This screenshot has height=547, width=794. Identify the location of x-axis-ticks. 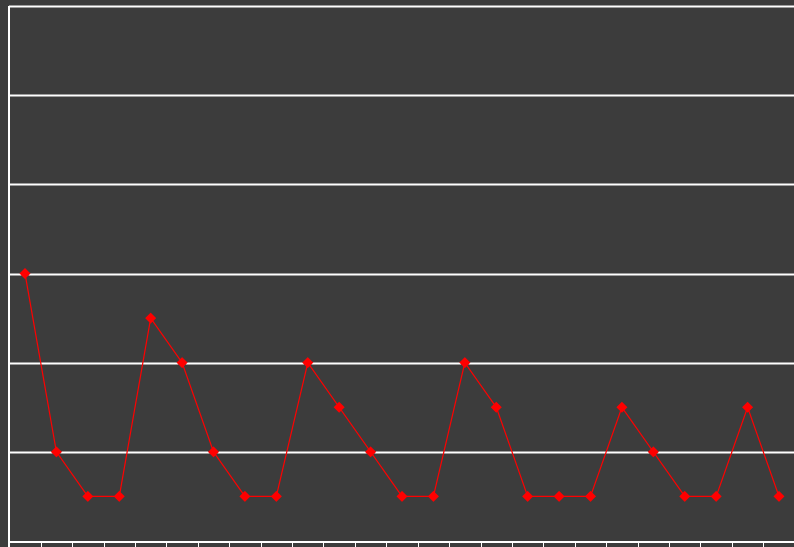
(402, 544).